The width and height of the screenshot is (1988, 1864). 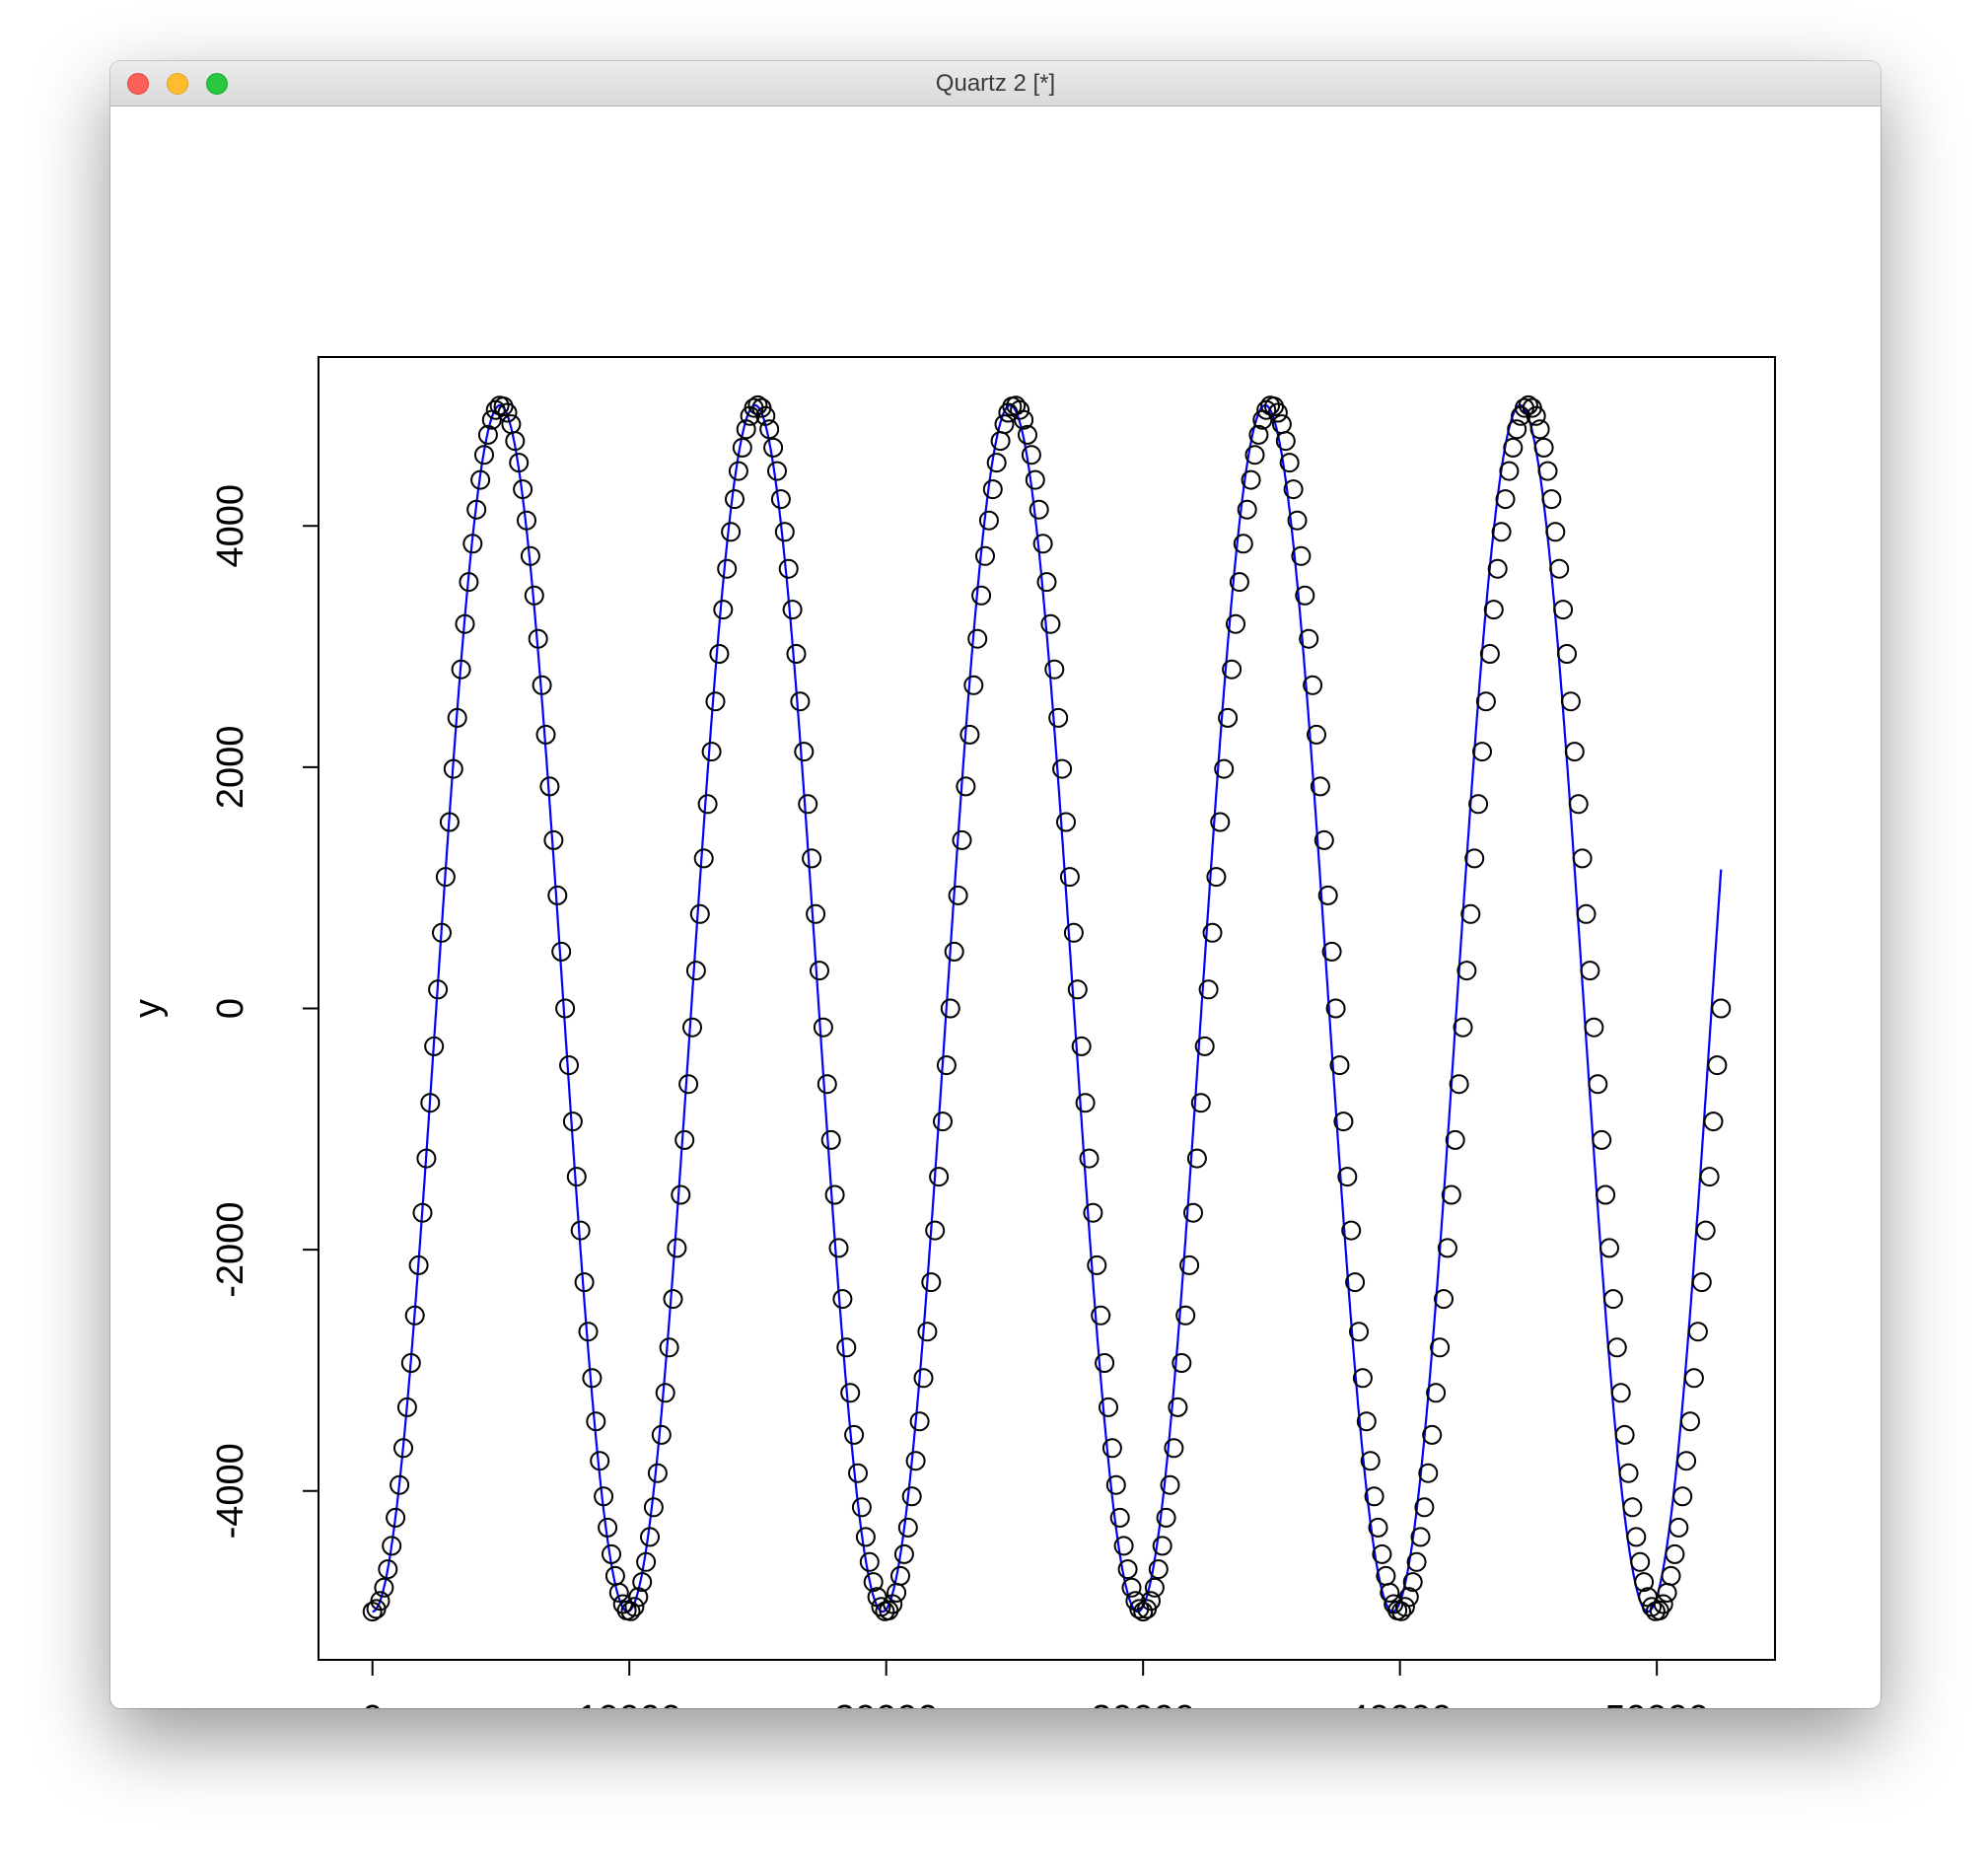 What do you see at coordinates (138, 84) in the screenshot?
I see `close-button` at bounding box center [138, 84].